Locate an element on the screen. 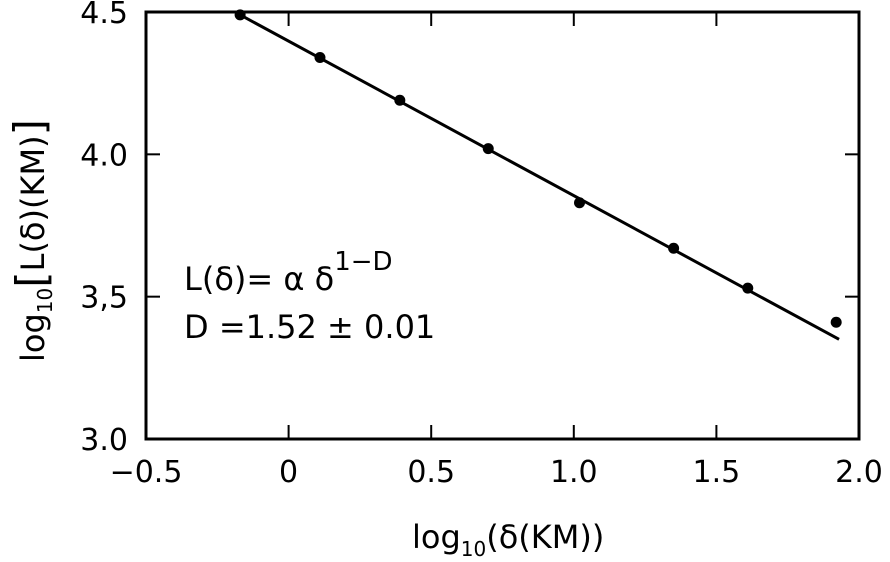 The height and width of the screenshot is (562, 890). y-tick-label: 3,5 is located at coordinates (104, 298).